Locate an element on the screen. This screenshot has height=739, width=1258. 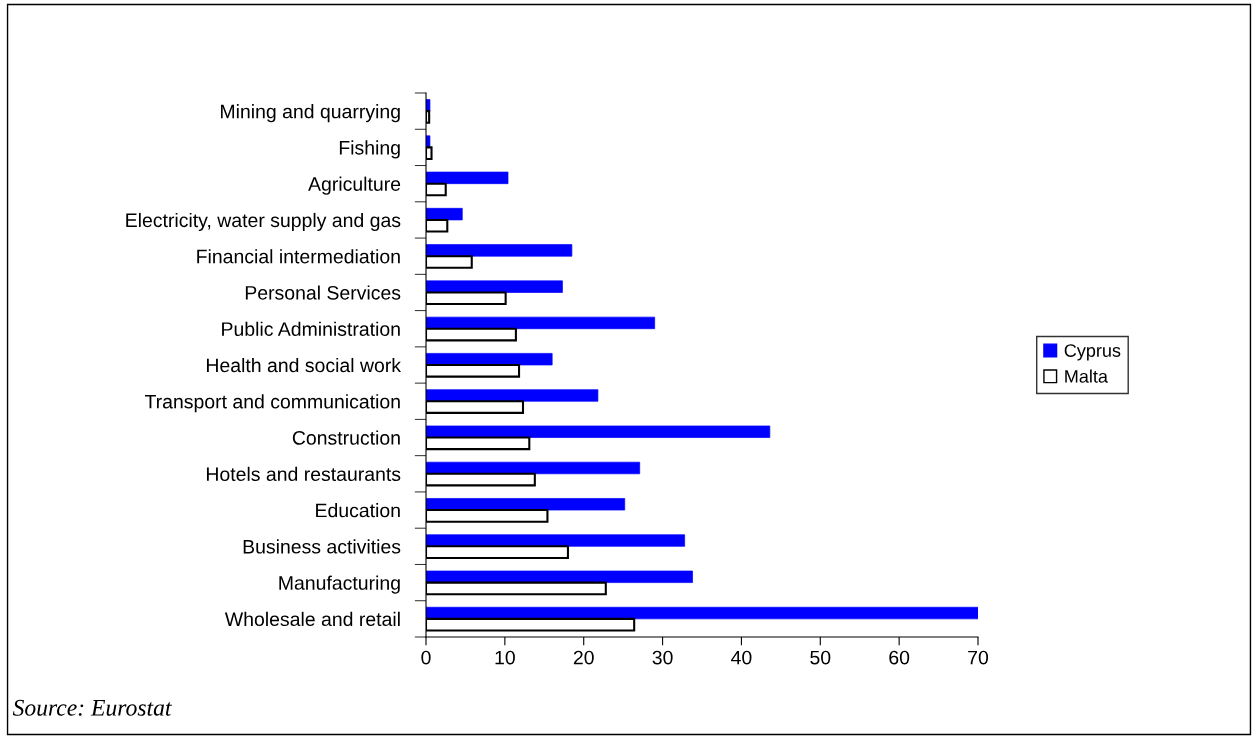
y-tick-label: Mining and quarrying is located at coordinates (310, 113).